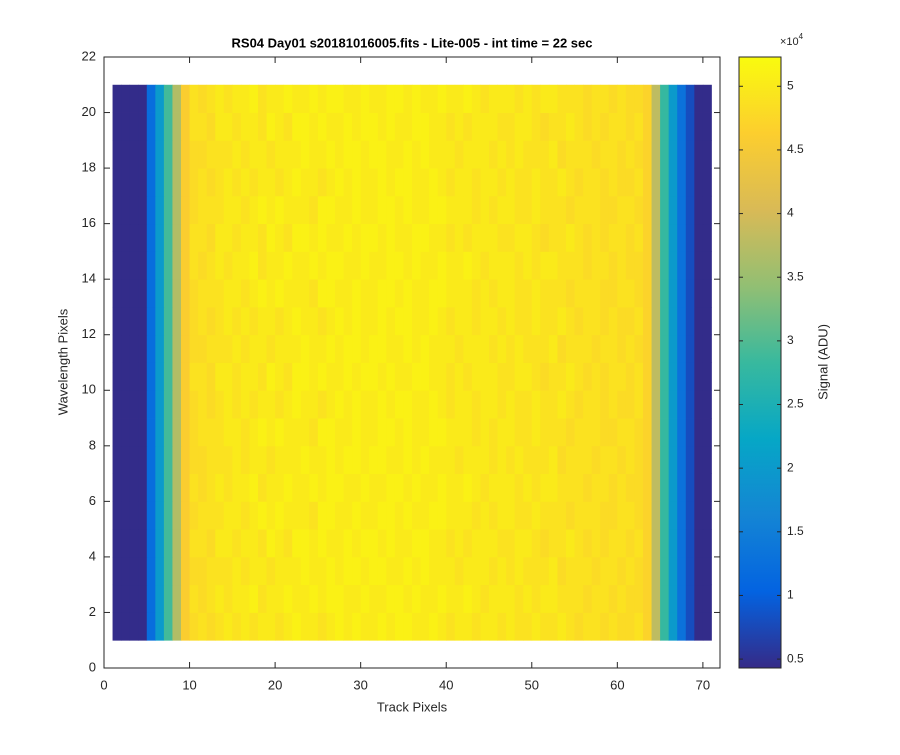 The width and height of the screenshot is (900, 755). Describe the element at coordinates (92, 500) in the screenshot. I see `y-tick-label: 6` at that location.